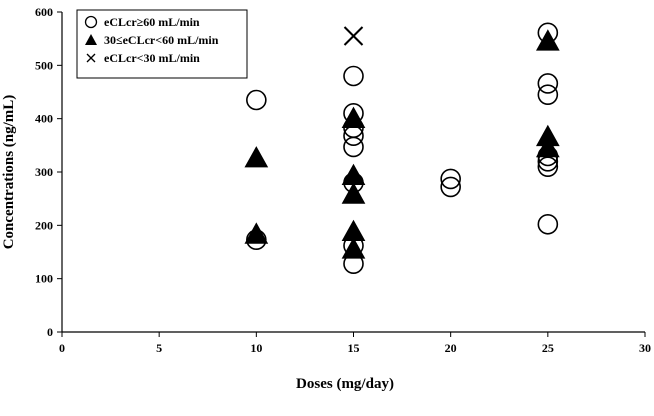  I want to click on x-tick-label: 15, so click(354, 348).